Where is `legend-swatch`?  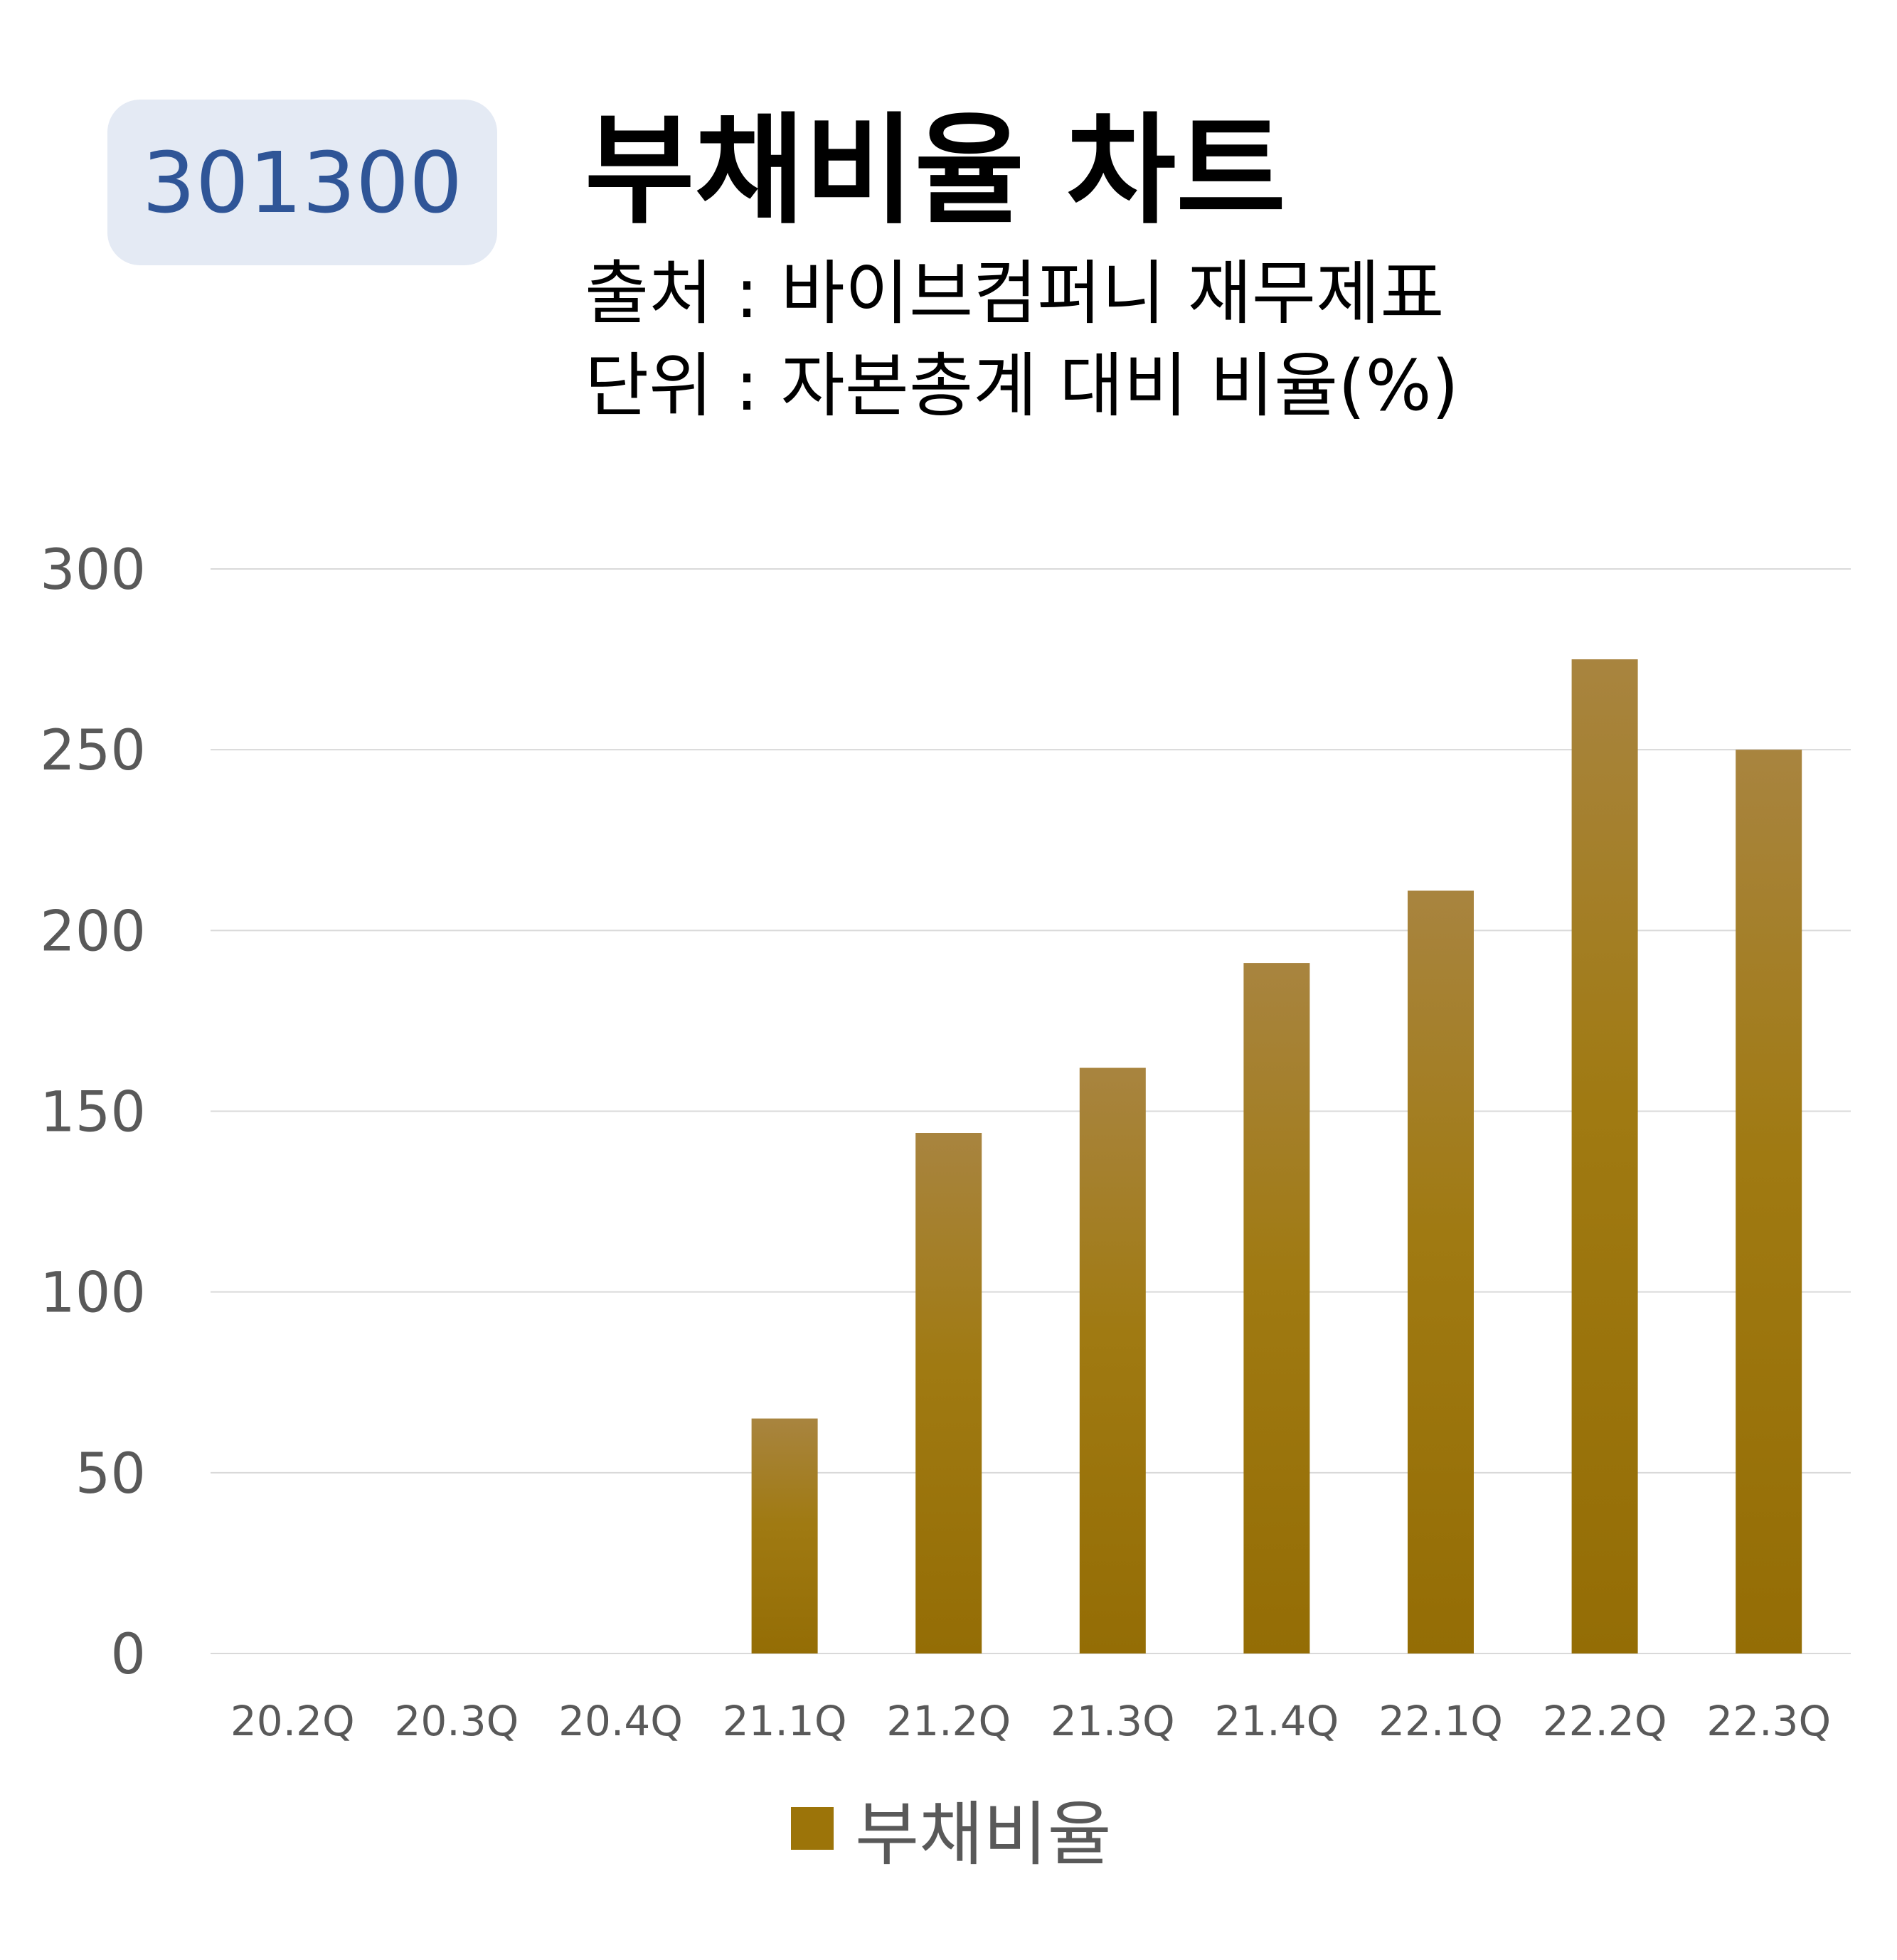
legend-swatch is located at coordinates (813, 1828).